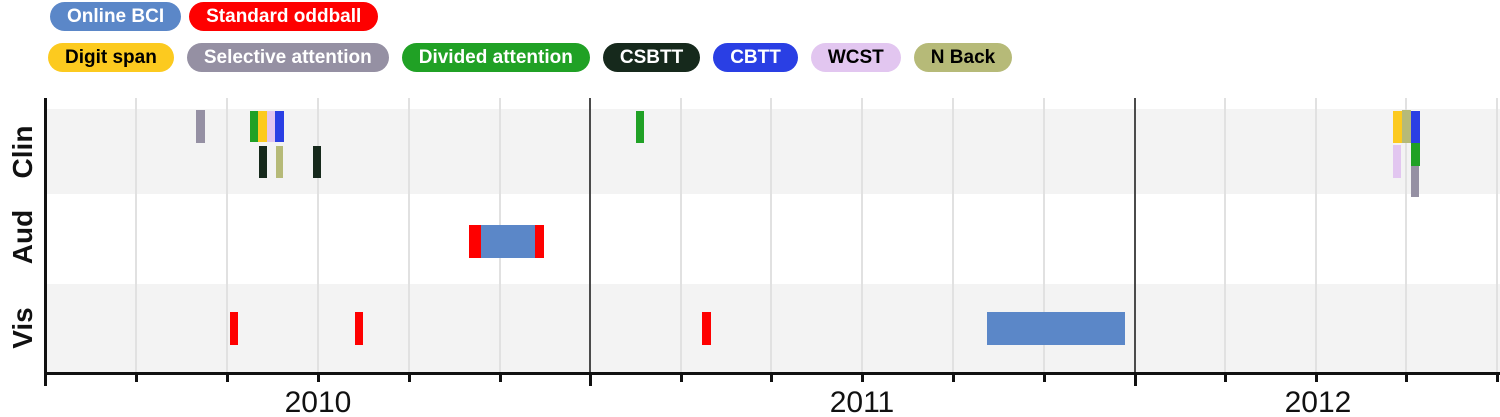  Describe the element at coordinates (855, 57) in the screenshot. I see `legend-pill-wcst: WCST` at that location.